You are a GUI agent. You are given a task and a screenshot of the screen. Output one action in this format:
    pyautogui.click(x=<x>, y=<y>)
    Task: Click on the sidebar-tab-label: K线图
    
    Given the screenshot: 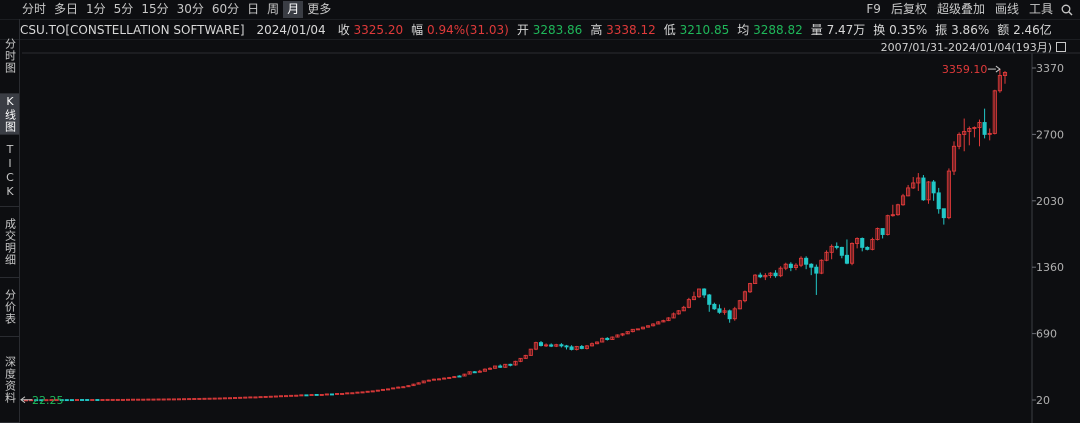 What is the action you would take?
    pyautogui.click(x=10, y=114)
    